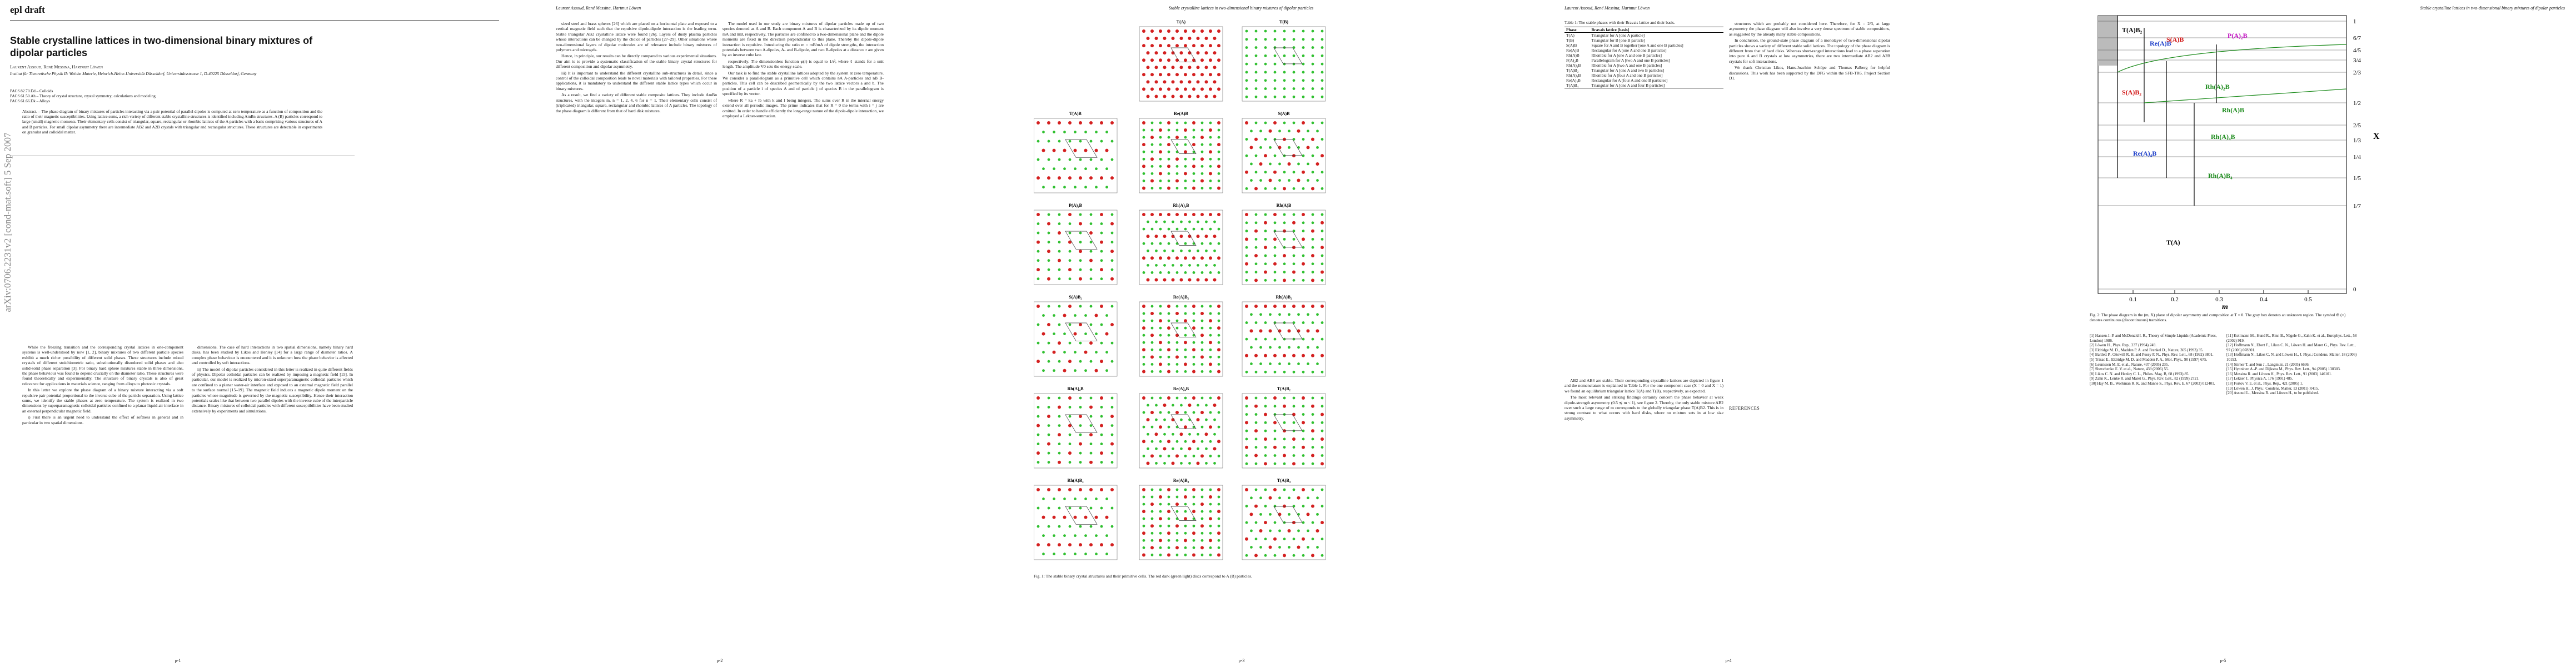 Image resolution: width=2576 pixels, height=667 pixels. Describe the element at coordinates (1181, 480) in the screenshot. I see `panel-label: Re(A)B₄` at that location.